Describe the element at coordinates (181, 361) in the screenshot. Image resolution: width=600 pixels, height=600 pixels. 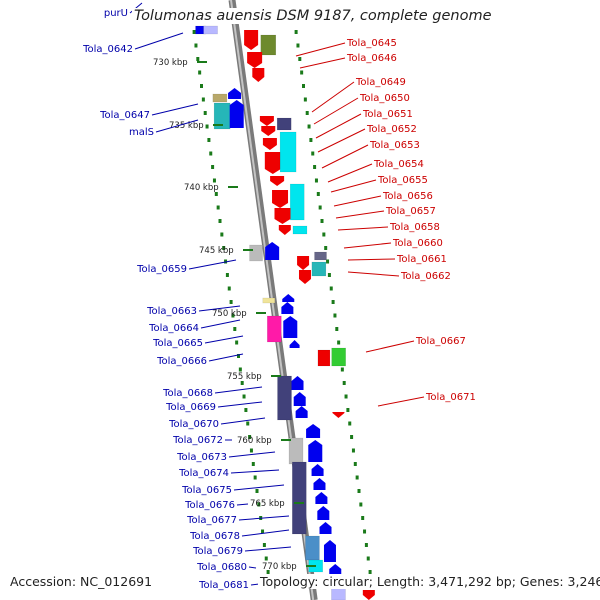
I see `gene-label-left: Tola_0666` at that location.